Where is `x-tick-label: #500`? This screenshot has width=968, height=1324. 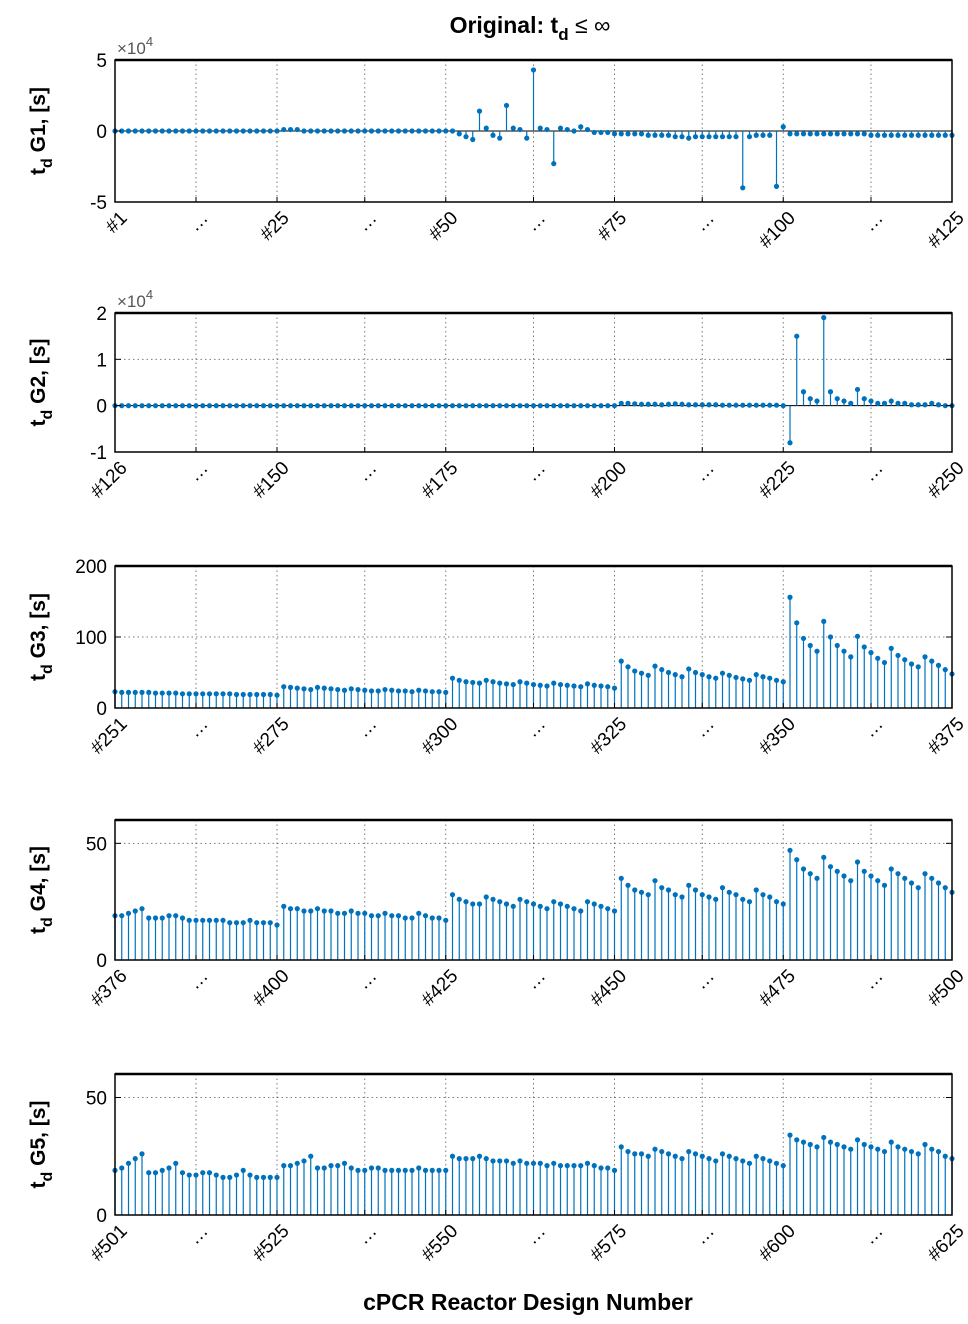 x-tick-label: #500 is located at coordinates (946, 988).